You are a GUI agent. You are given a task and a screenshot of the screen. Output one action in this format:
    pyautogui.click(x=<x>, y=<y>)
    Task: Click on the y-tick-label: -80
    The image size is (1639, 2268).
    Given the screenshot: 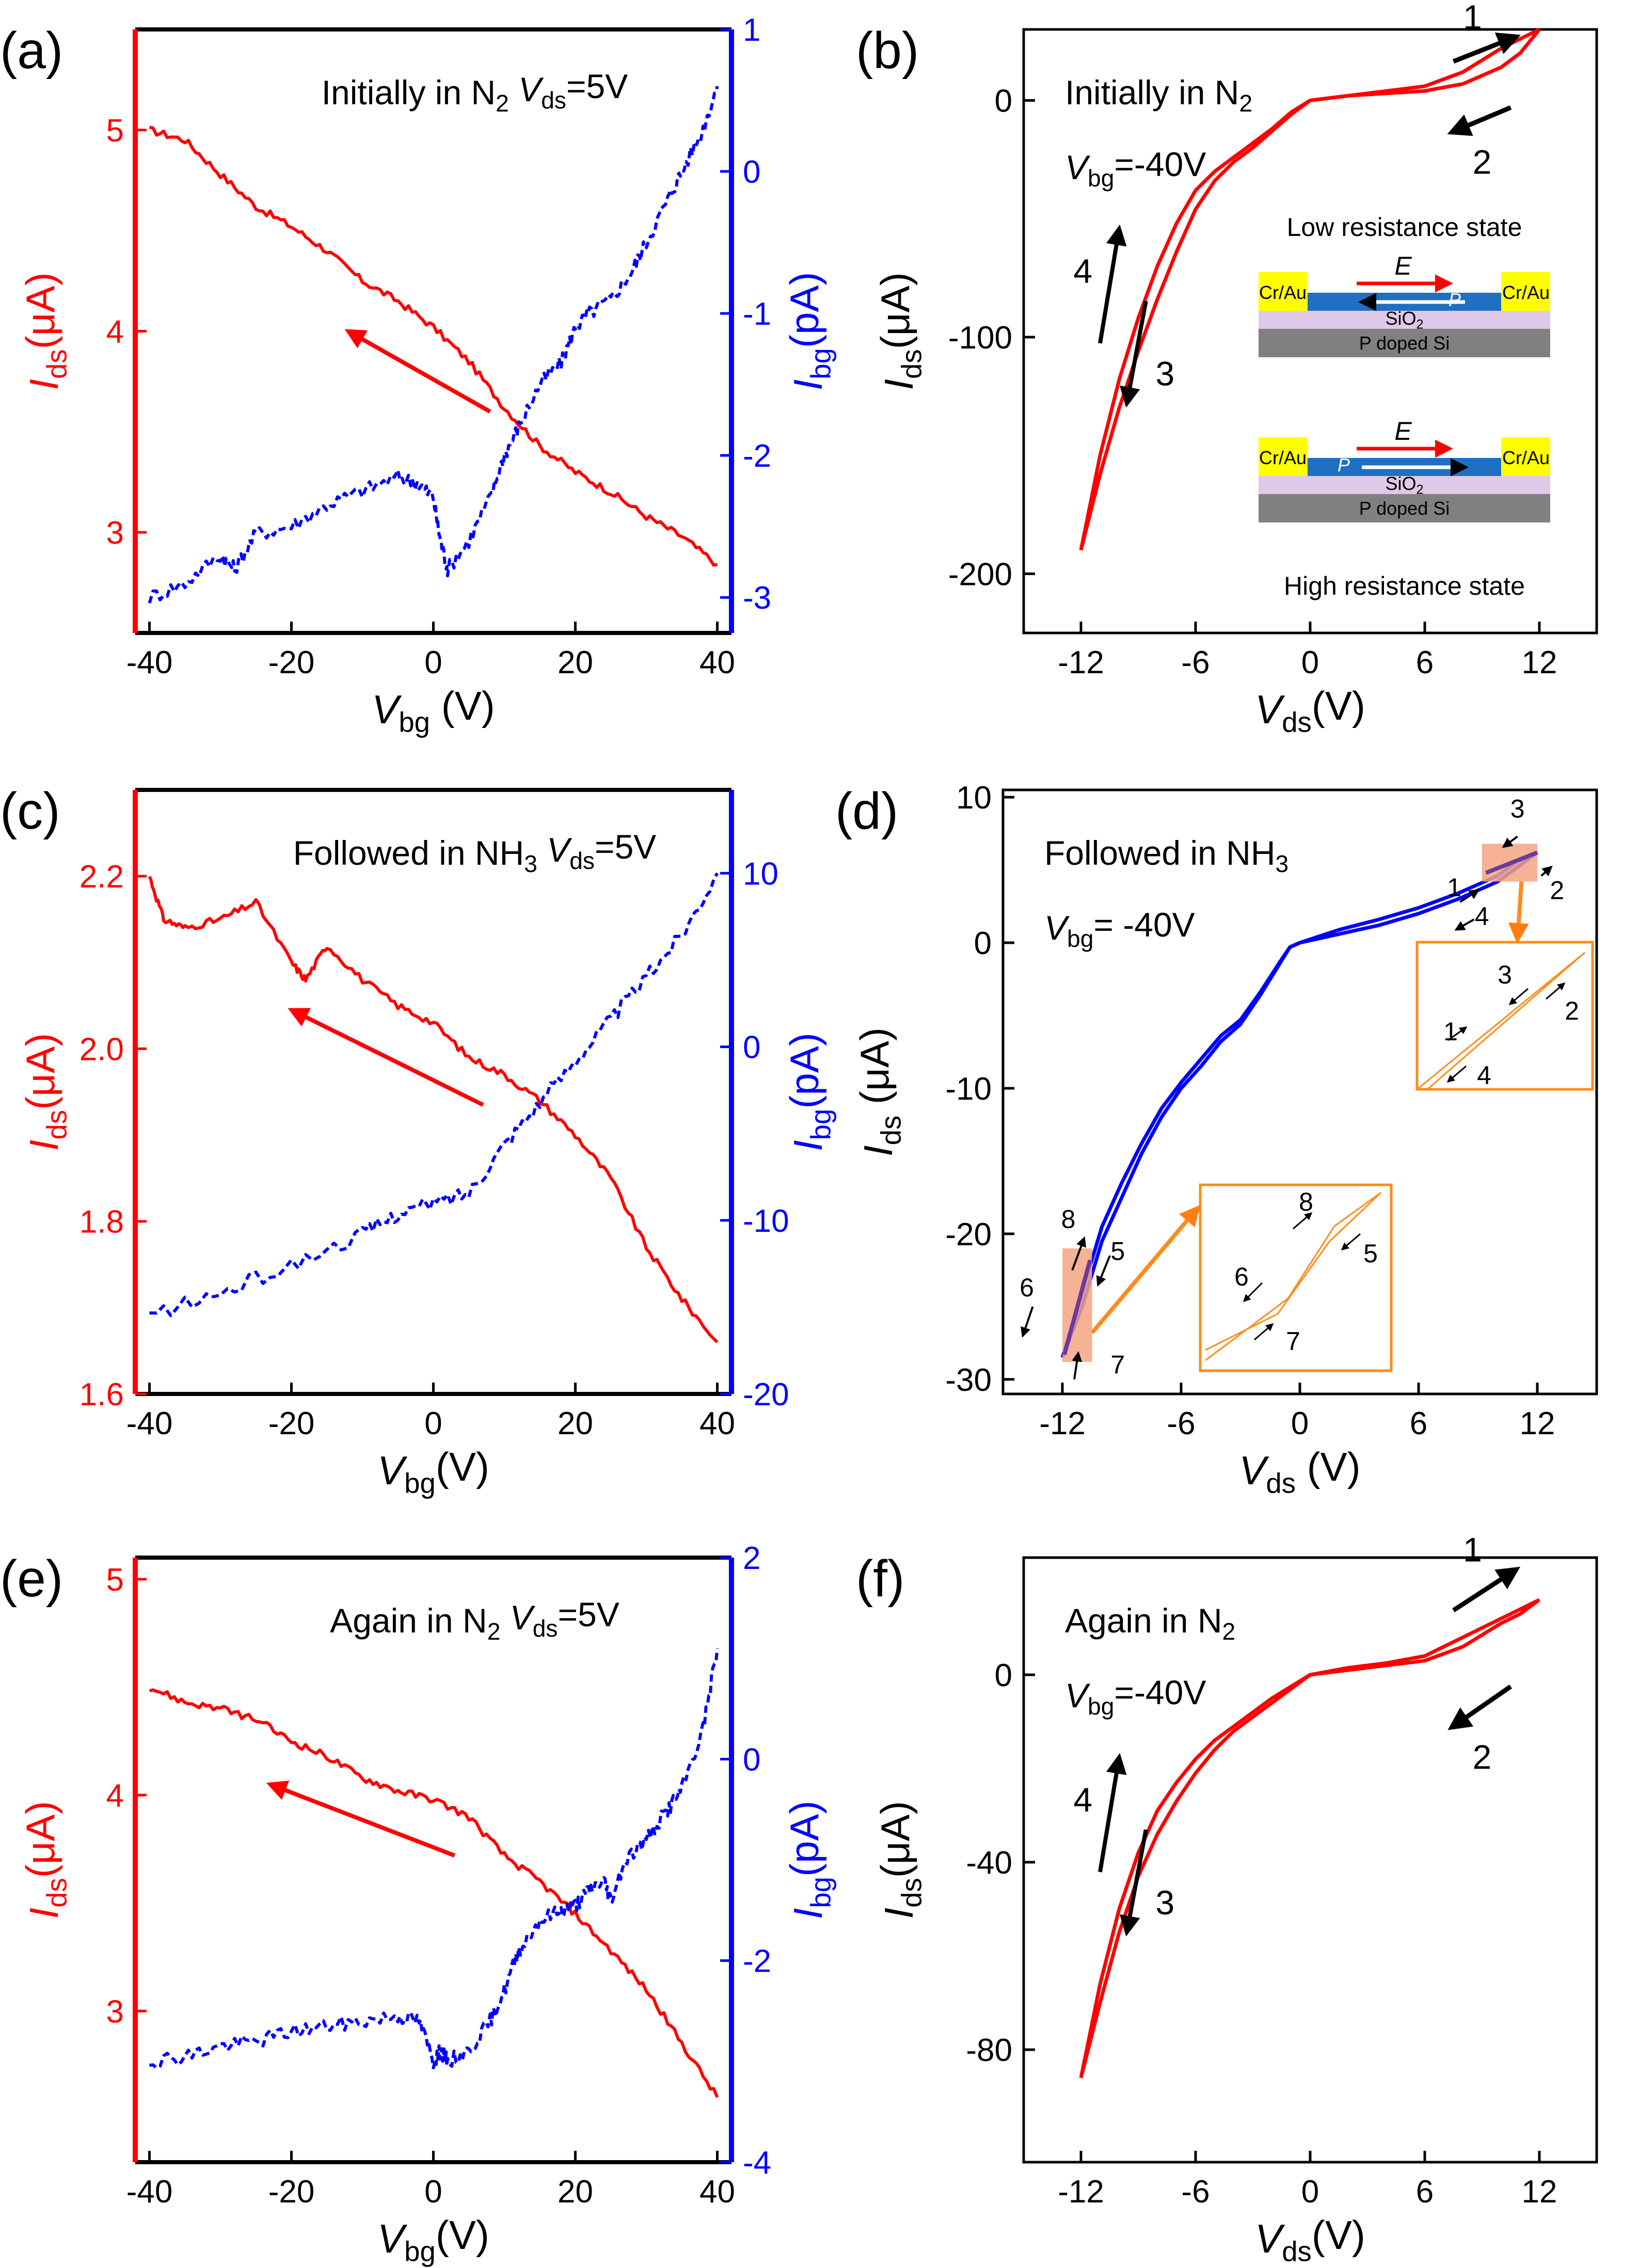 What is the action you would take?
    pyautogui.click(x=989, y=2050)
    